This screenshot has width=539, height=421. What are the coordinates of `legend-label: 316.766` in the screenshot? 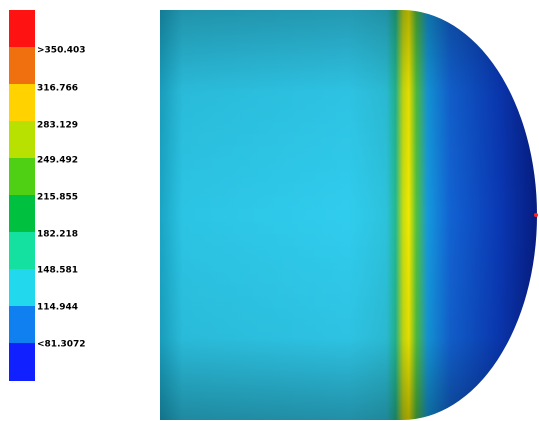 It's located at (57, 89).